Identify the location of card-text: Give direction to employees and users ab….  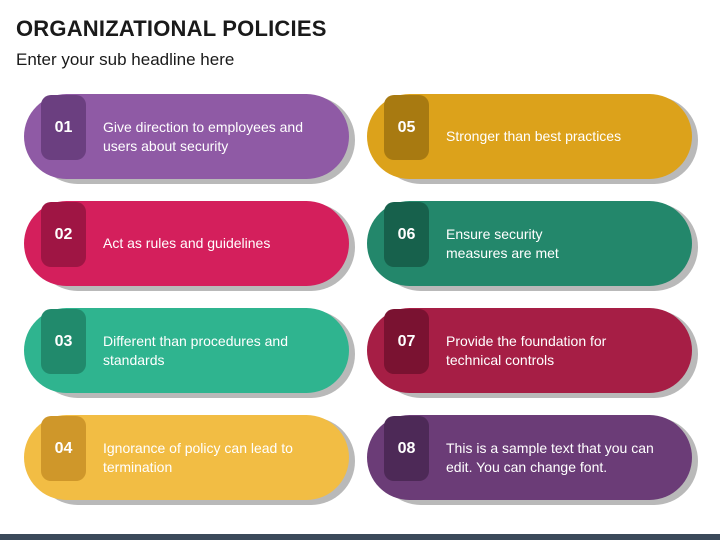
(203, 136).